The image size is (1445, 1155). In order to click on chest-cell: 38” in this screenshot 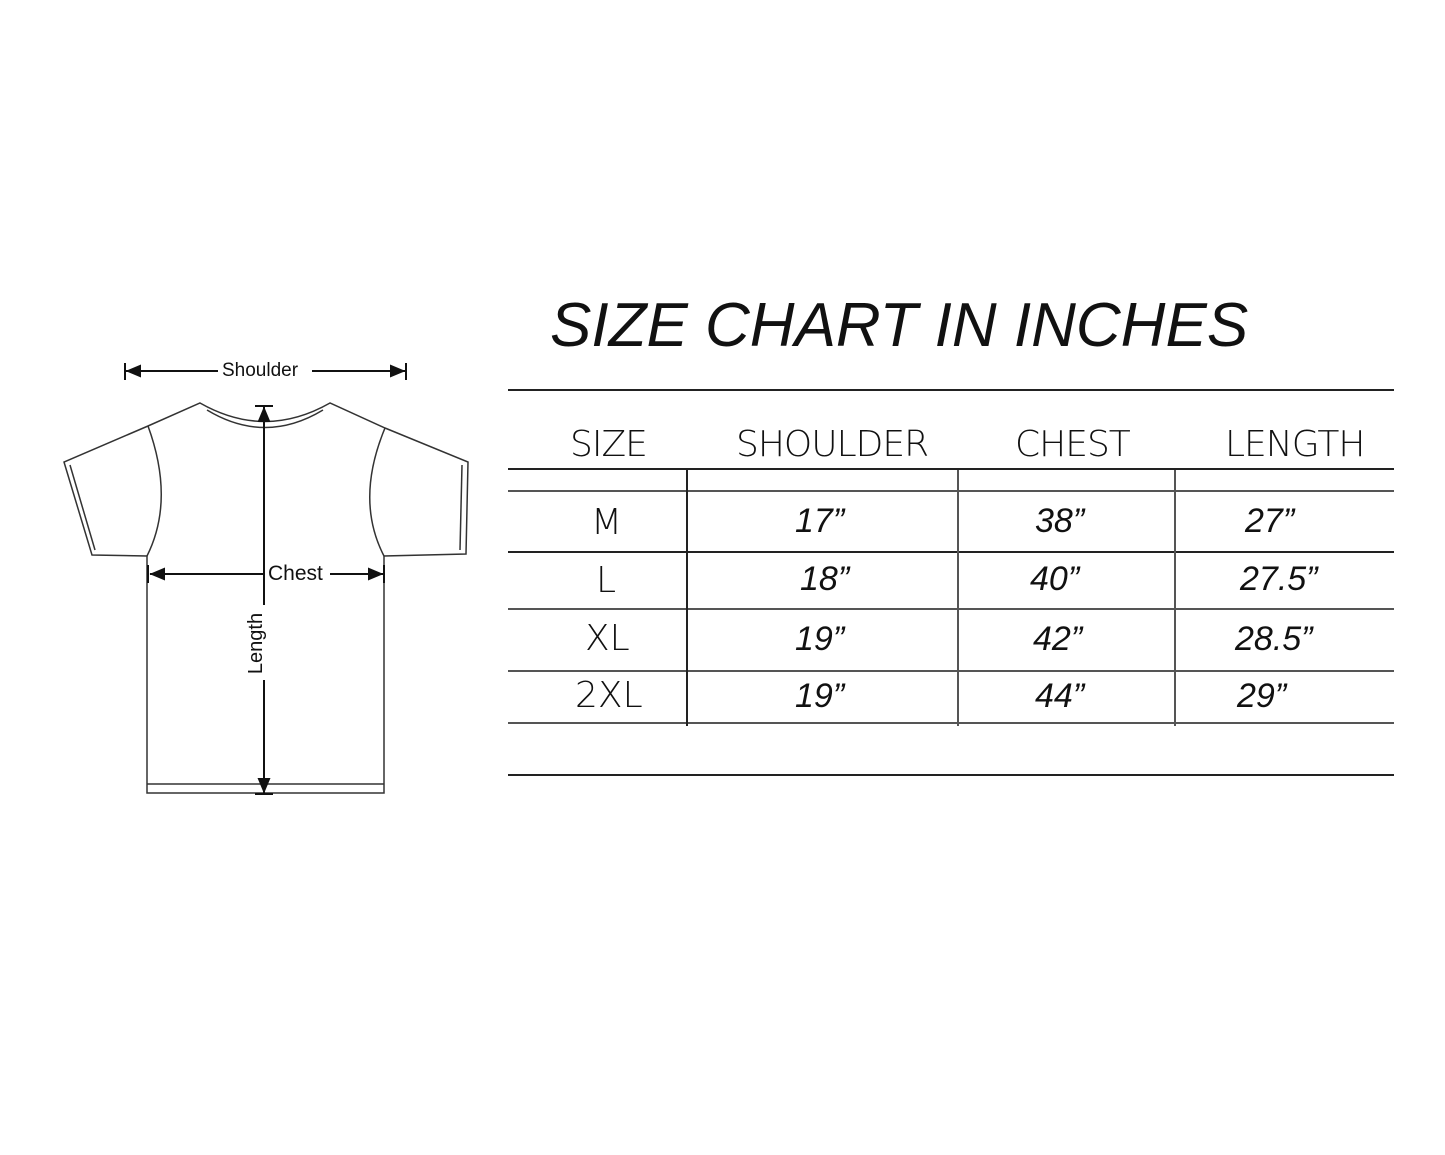, I will do `click(1060, 521)`.